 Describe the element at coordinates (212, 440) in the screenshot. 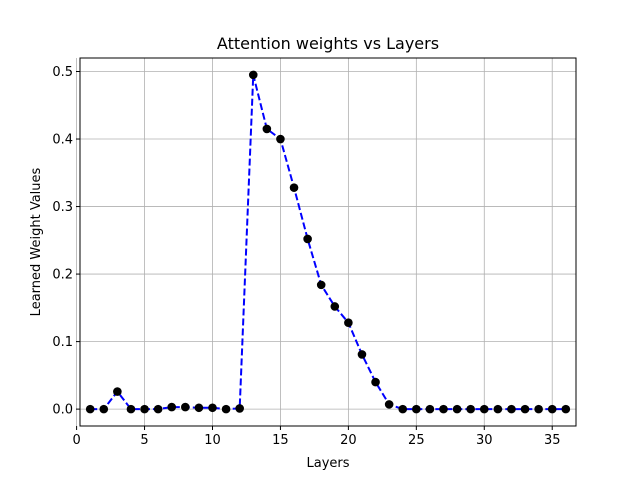

I see `x-tick-label: 10` at that location.